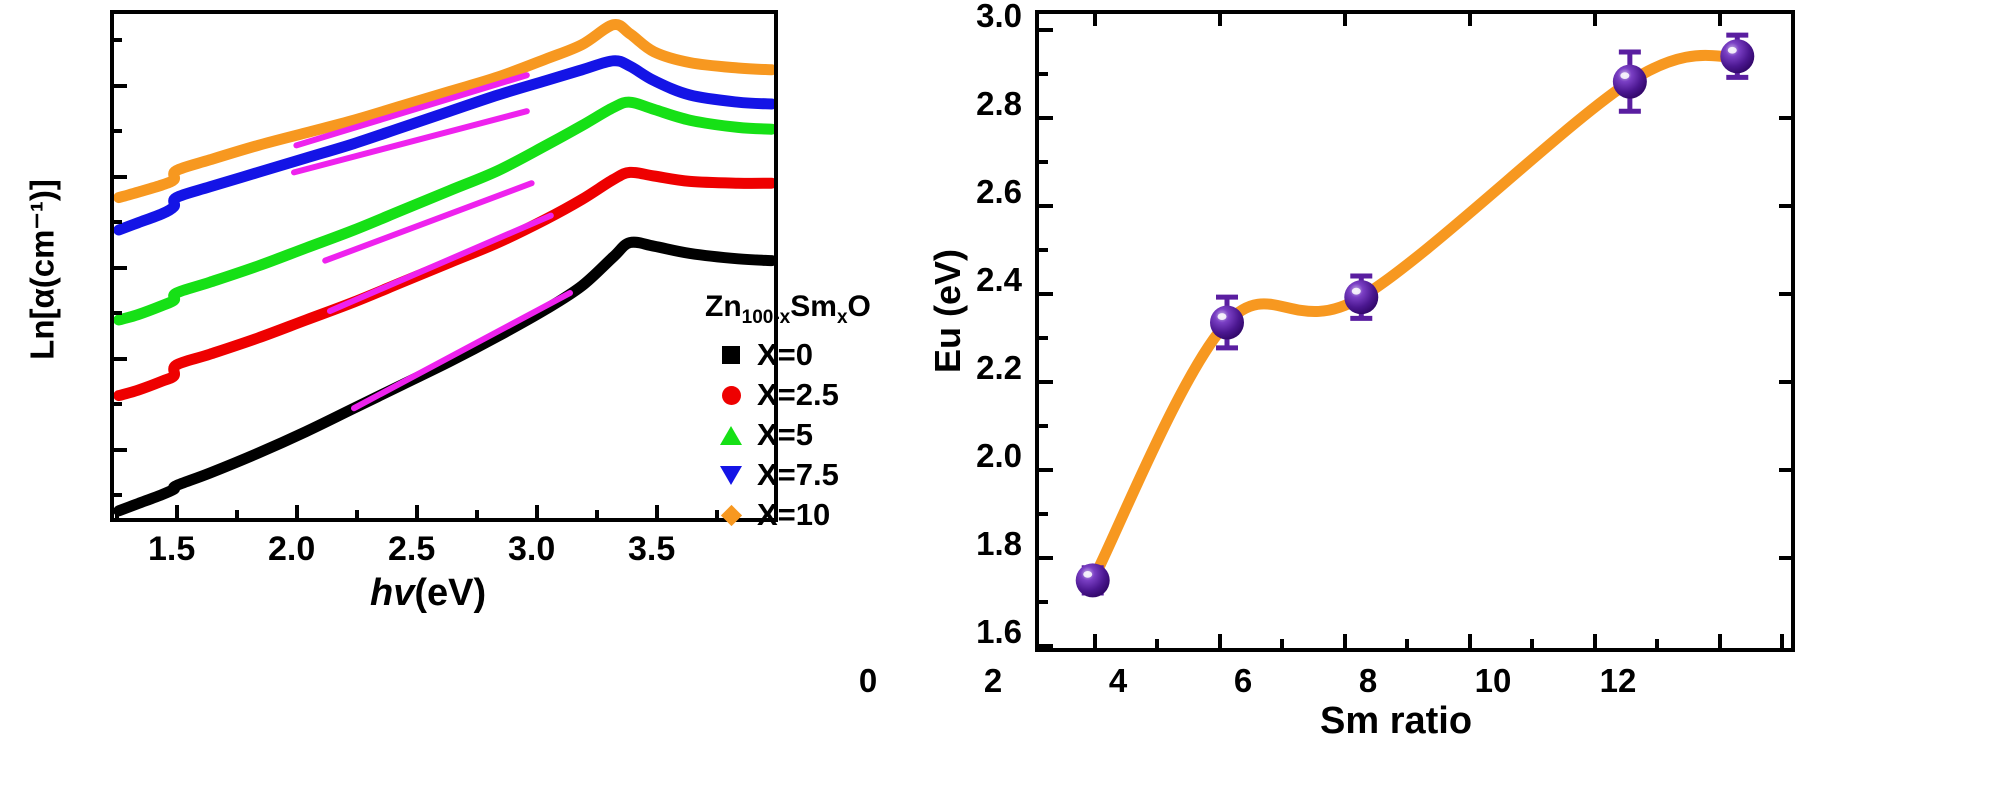 The image size is (2000, 802). What do you see at coordinates (731, 395) in the screenshot?
I see `circle-marker-icon` at bounding box center [731, 395].